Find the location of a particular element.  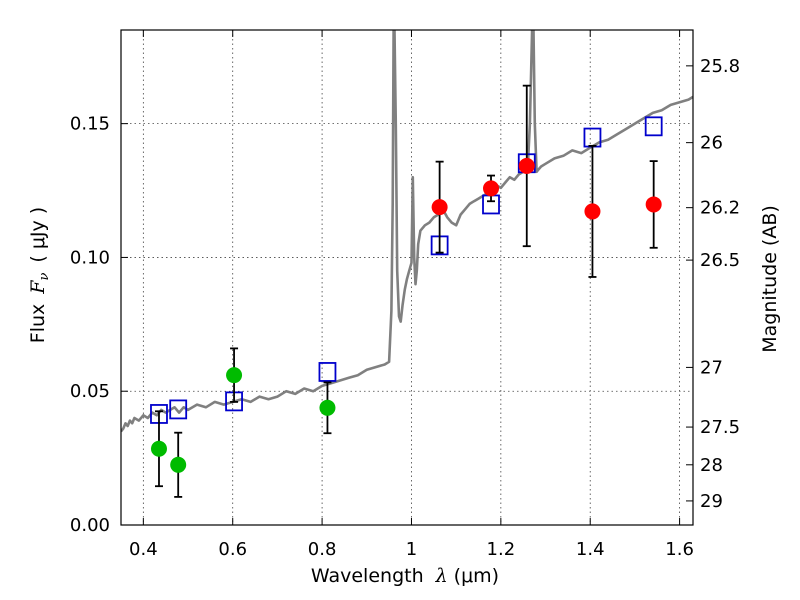

x-tick-label: 0.4 is located at coordinates (143, 549).